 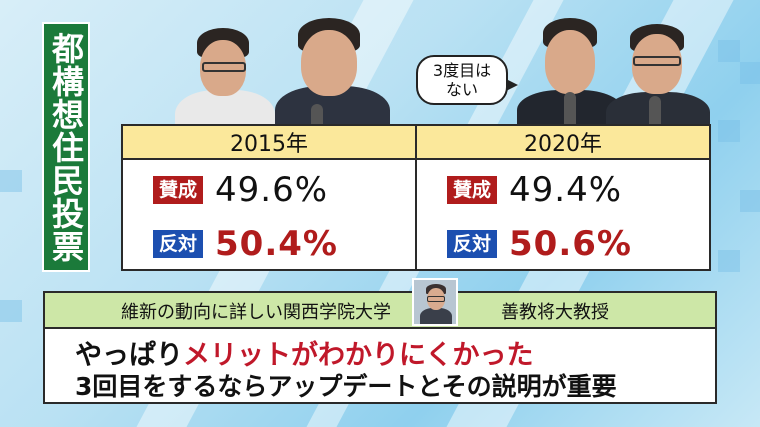 I want to click on speaker-name: 善教将大教授, so click(x=555, y=312).